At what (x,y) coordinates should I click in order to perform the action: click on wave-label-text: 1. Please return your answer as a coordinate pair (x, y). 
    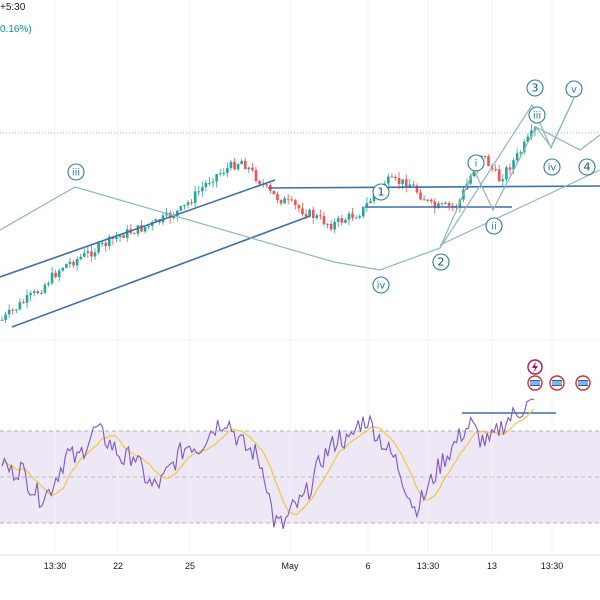
    Looking at the image, I should click on (381, 192).